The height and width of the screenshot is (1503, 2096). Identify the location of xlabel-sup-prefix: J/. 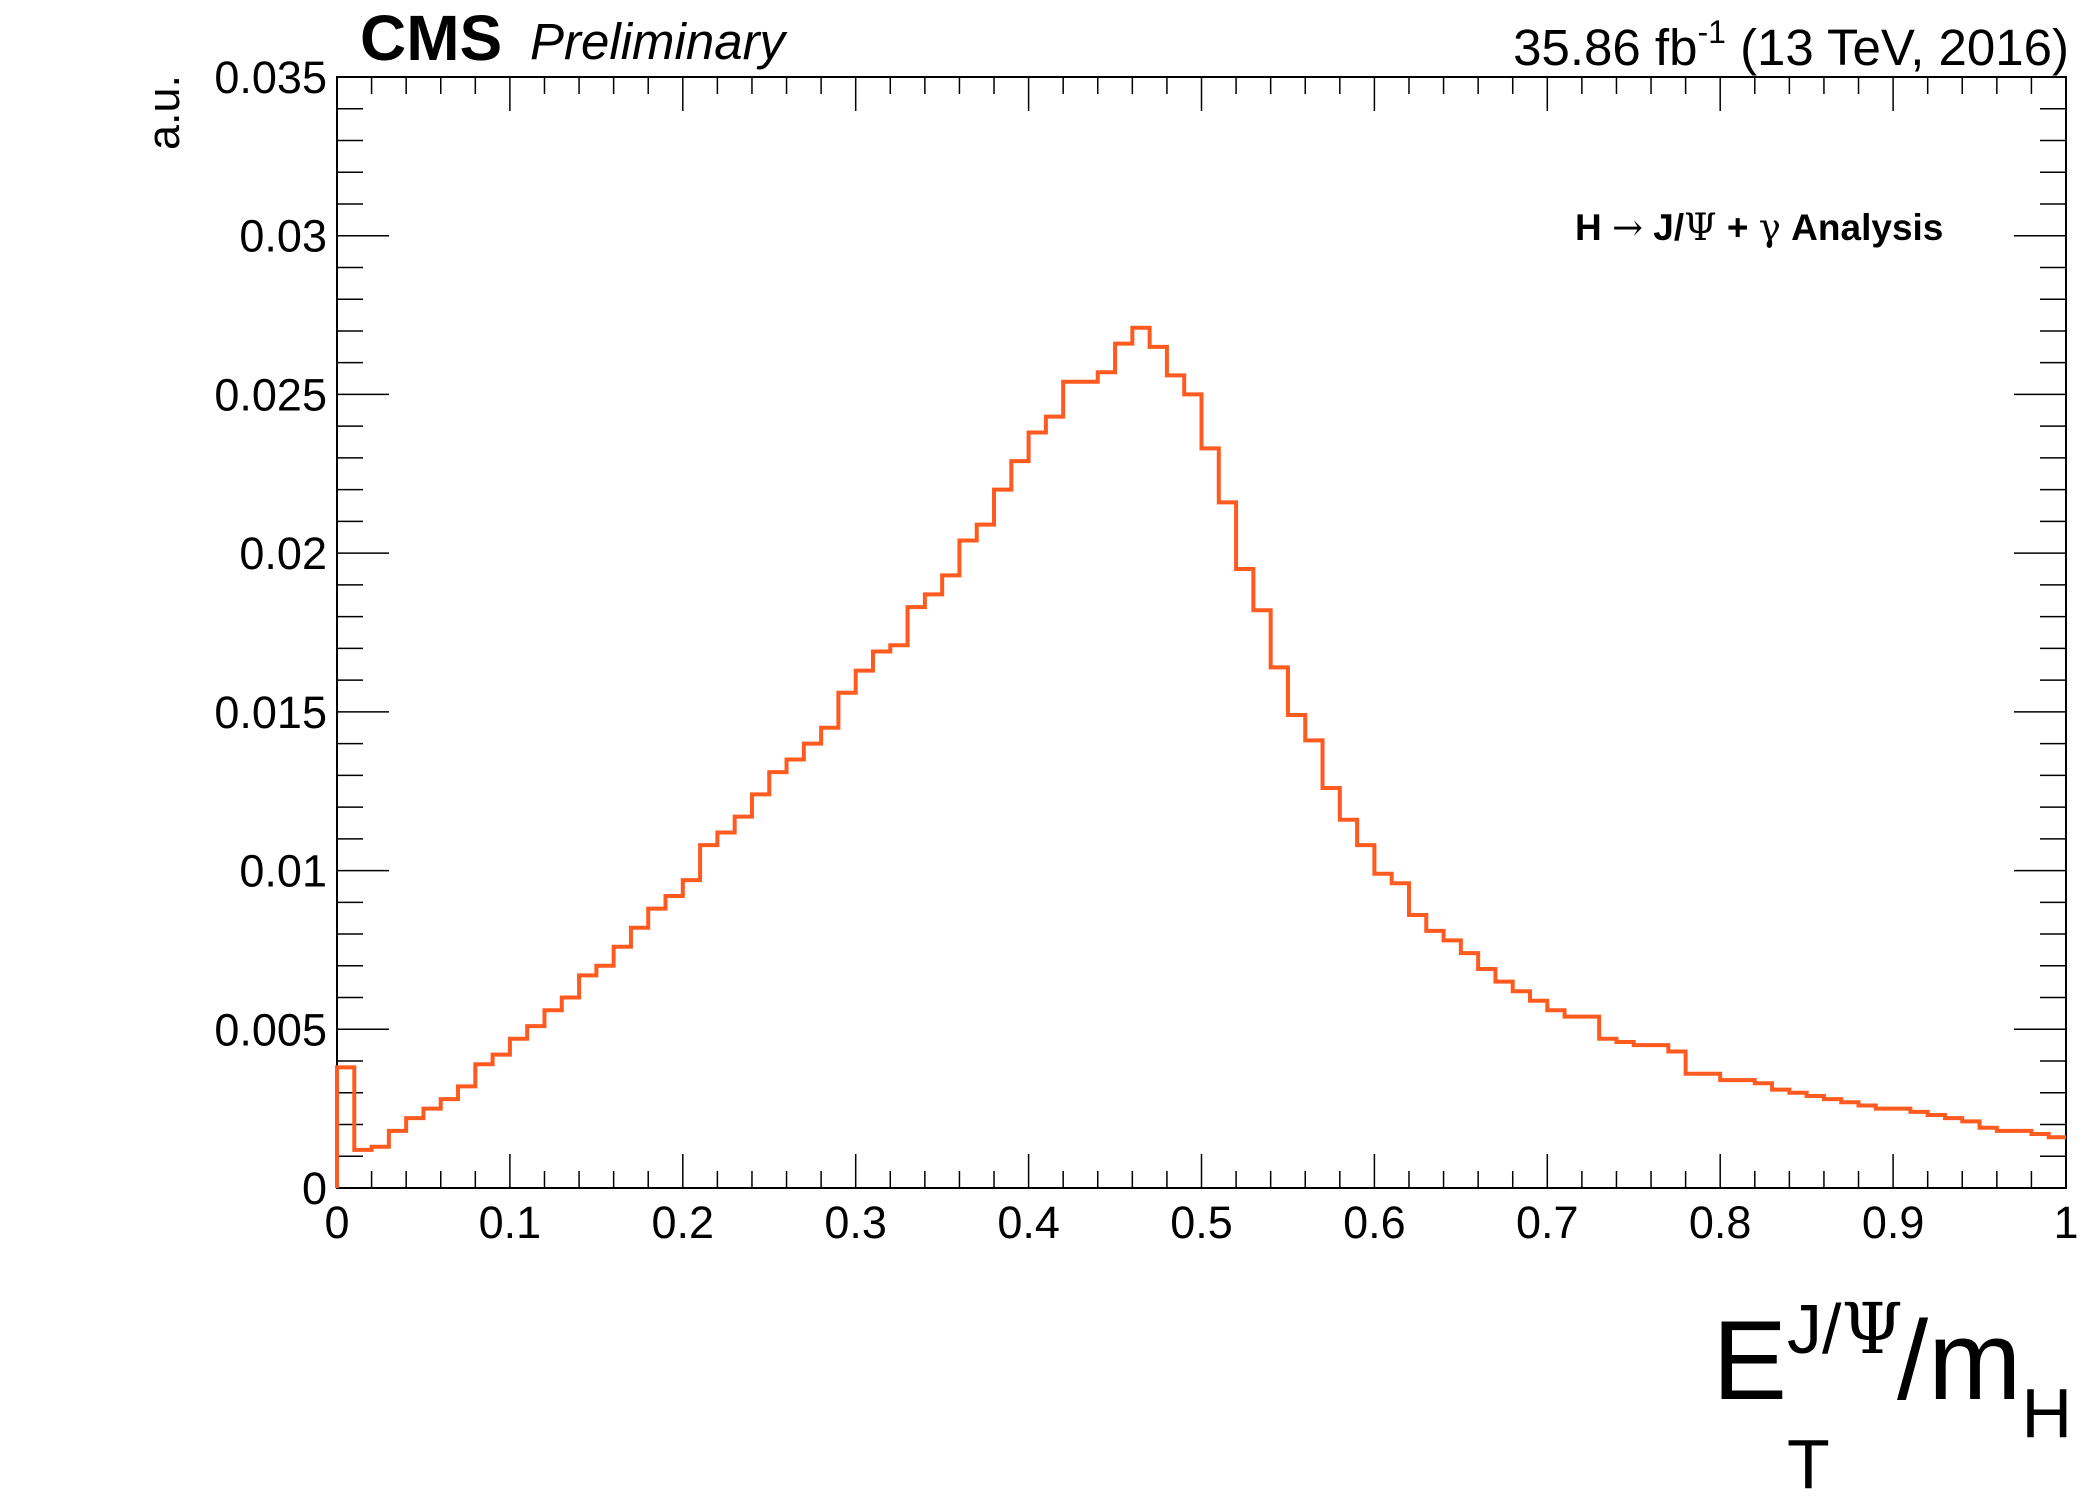
(1814, 1329).